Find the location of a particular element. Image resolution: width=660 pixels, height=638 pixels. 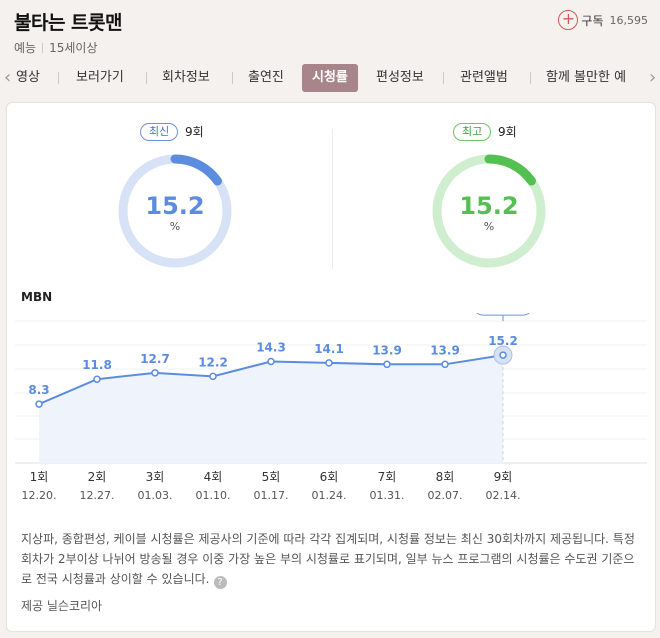

x-tick-episode: 7회 is located at coordinates (387, 477).